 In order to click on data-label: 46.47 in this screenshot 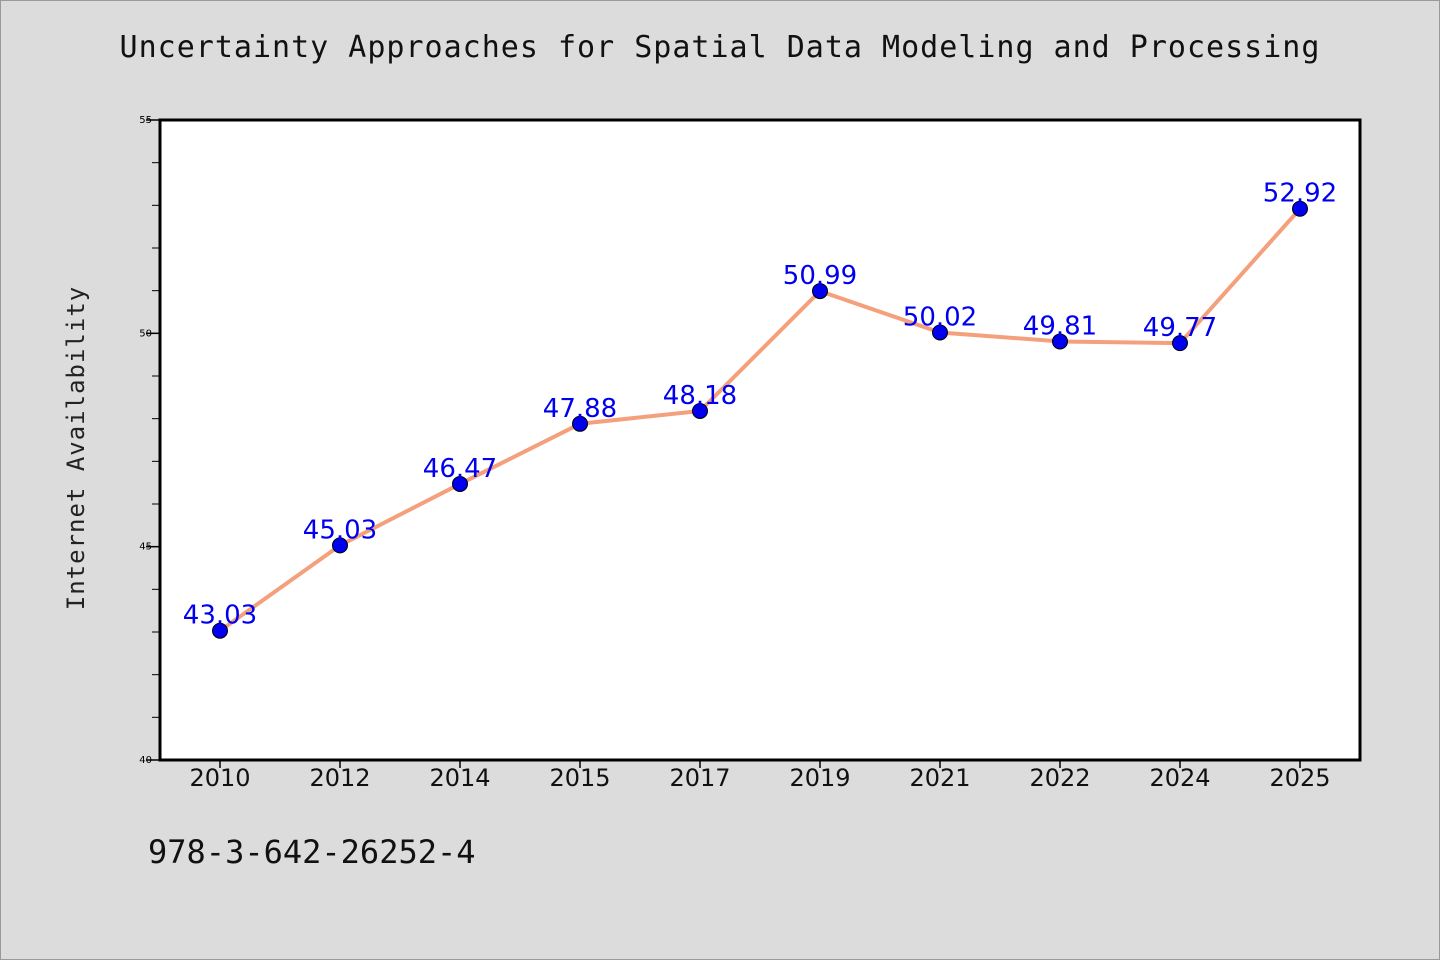, I will do `click(460, 469)`.